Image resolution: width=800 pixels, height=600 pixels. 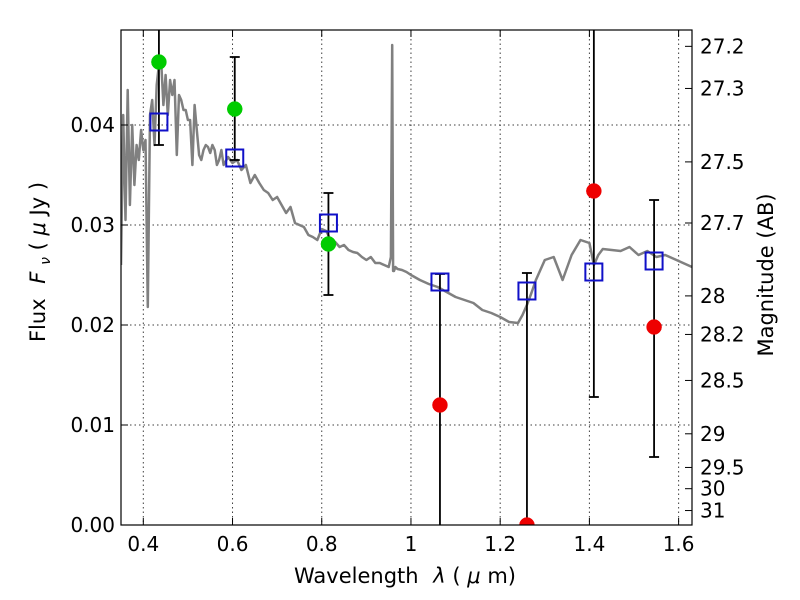 I want to click on x-tick-label: 0.8, so click(x=322, y=544).